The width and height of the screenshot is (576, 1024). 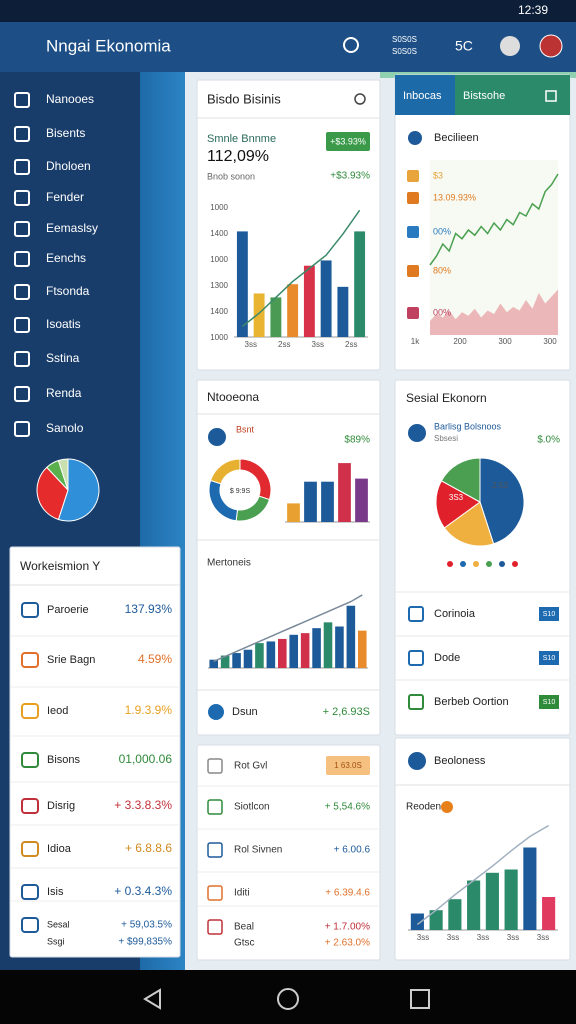 I want to click on row-label: Ssgi, so click(x=56, y=941).